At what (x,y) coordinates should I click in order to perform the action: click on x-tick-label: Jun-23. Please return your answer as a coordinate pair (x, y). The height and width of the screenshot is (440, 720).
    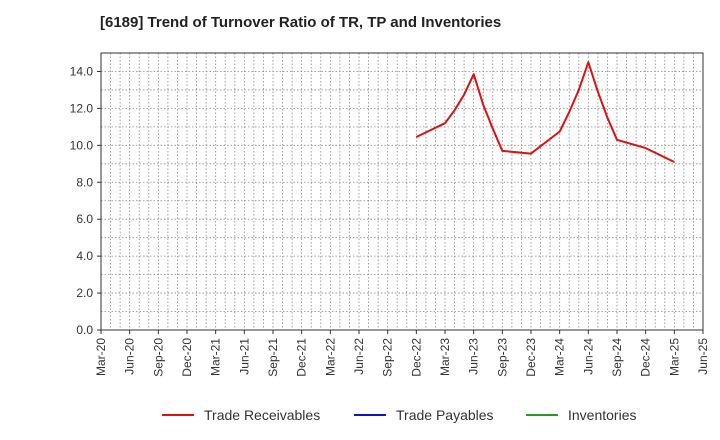
    Looking at the image, I should click on (474, 356).